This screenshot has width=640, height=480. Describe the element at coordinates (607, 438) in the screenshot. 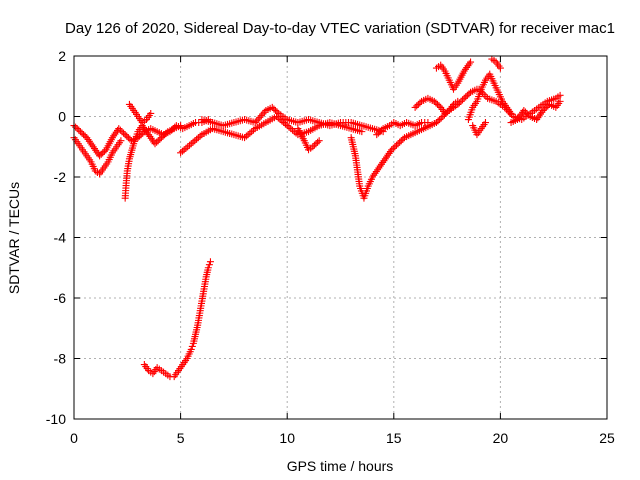

I see `x-tick-label: 25` at that location.